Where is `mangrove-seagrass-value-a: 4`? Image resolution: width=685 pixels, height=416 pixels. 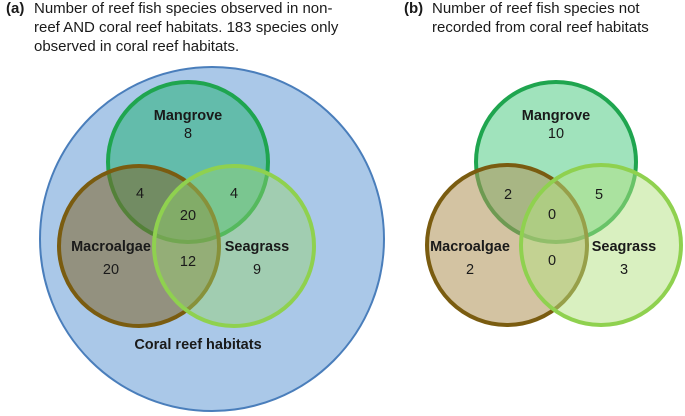 mangrove-seagrass-value-a: 4 is located at coordinates (234, 194).